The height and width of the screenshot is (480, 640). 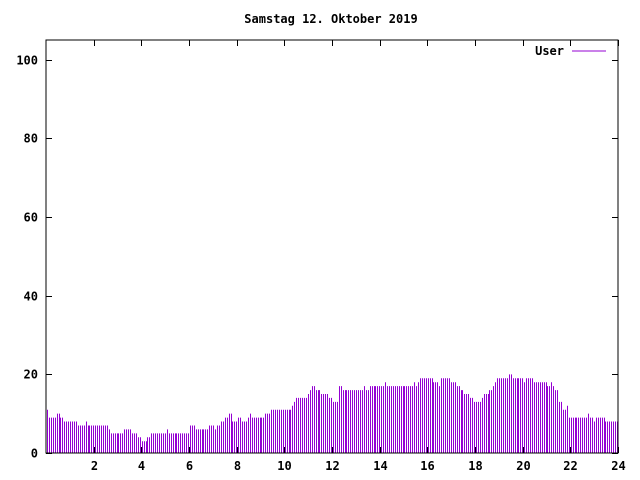 What do you see at coordinates (570, 51) in the screenshot?
I see `legend: User` at bounding box center [570, 51].